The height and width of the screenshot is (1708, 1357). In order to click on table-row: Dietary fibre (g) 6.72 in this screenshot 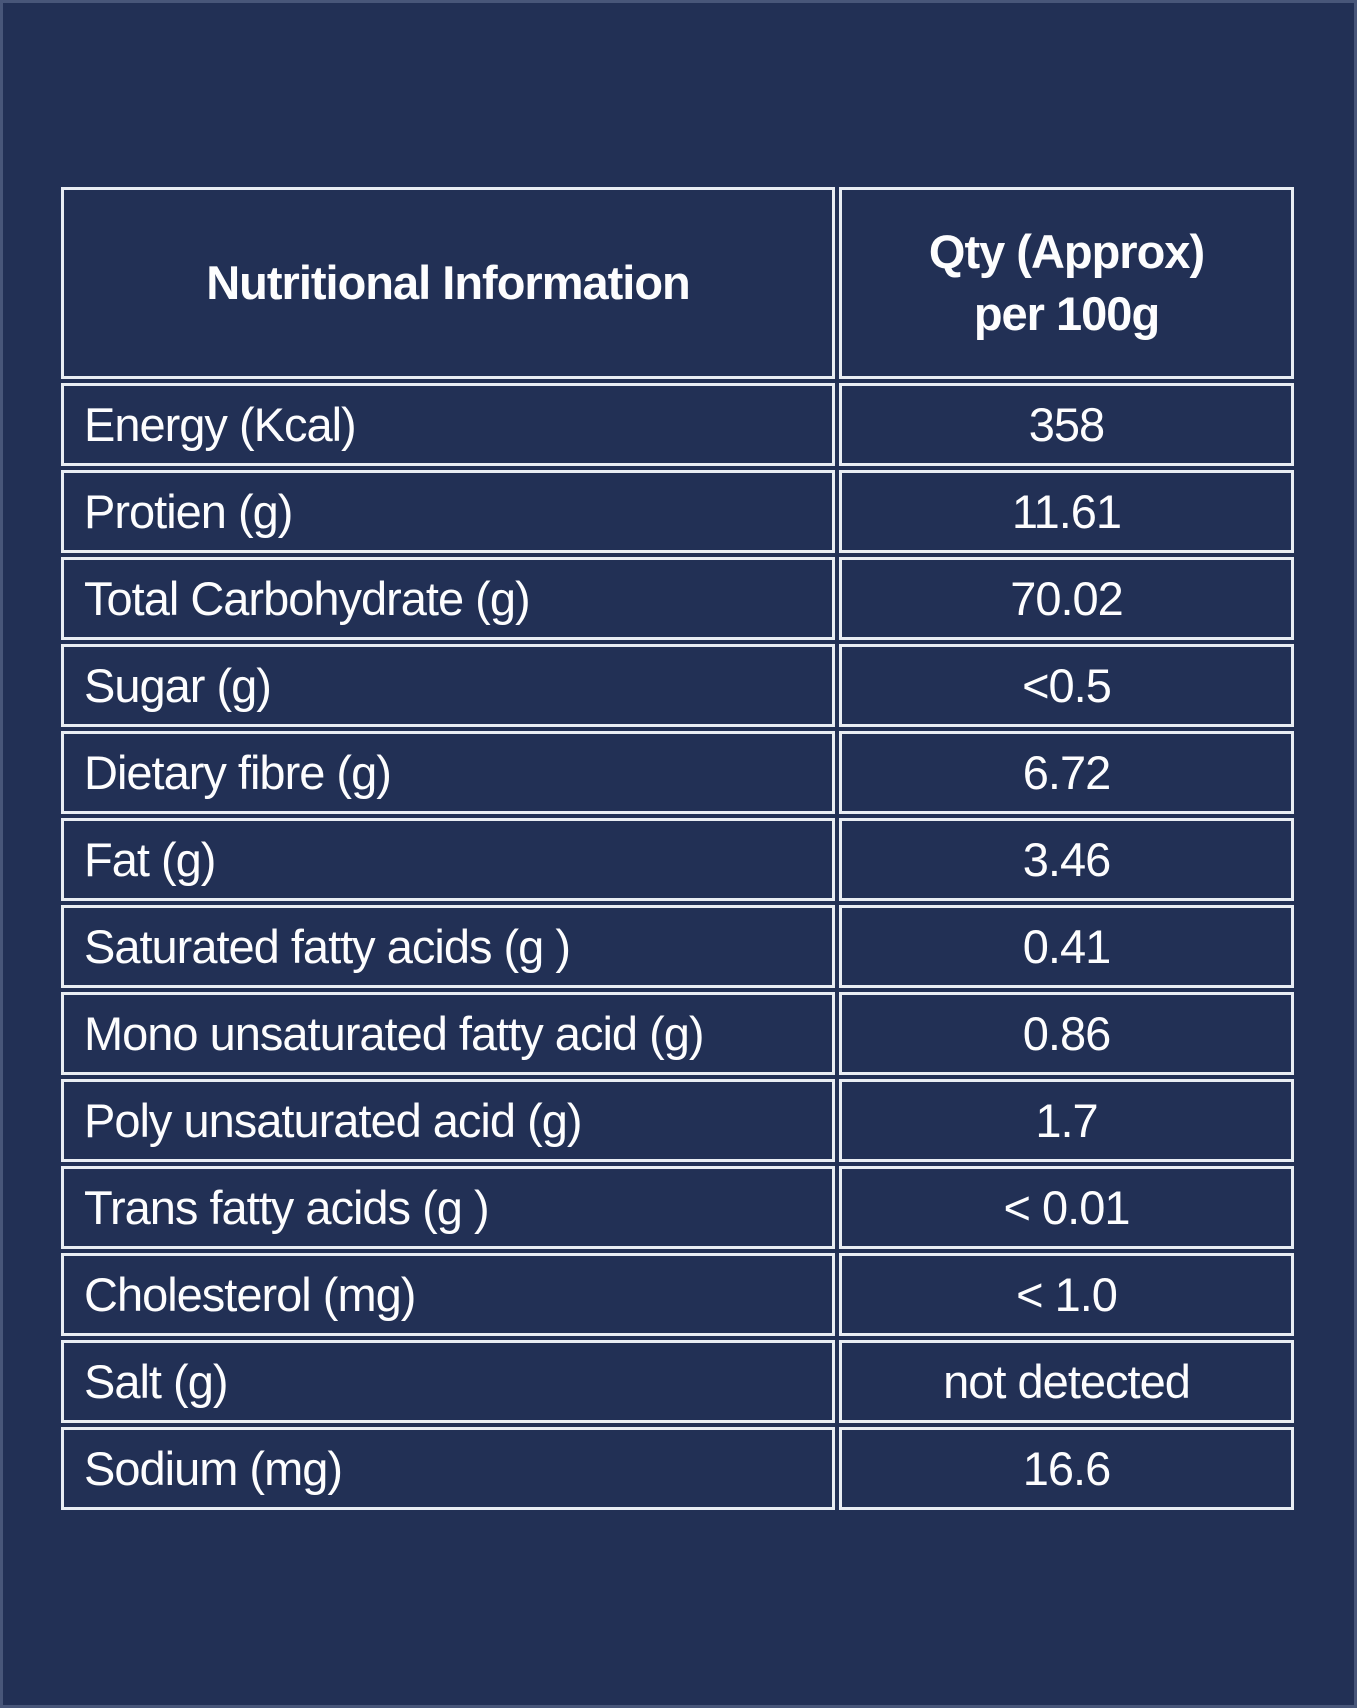, I will do `click(677, 772)`.